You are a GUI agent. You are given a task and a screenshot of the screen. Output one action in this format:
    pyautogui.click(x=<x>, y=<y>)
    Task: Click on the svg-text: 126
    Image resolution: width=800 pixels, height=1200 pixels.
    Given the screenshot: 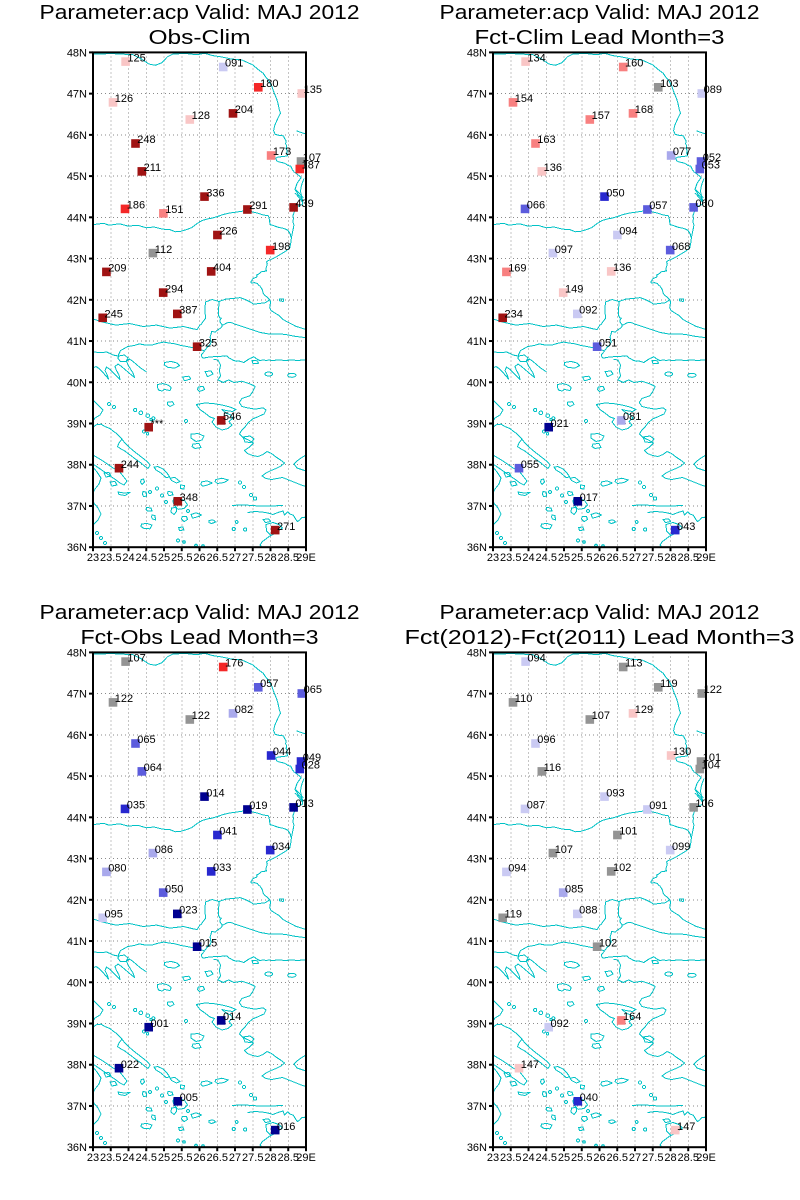 What is the action you would take?
    pyautogui.click(x=124, y=99)
    